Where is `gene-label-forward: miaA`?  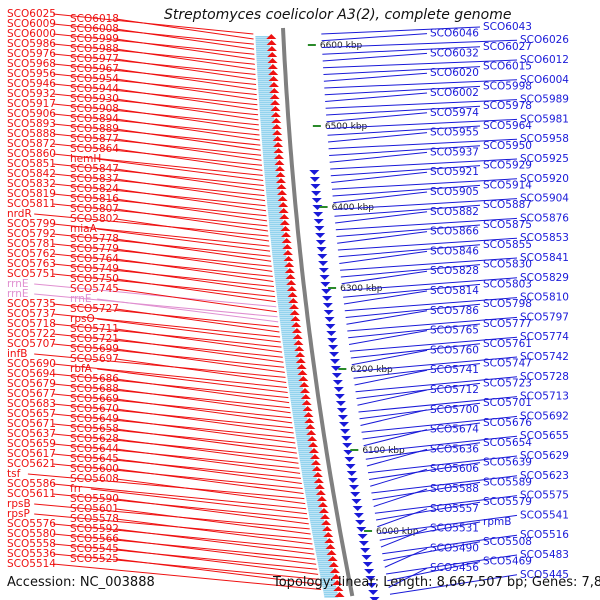
gene-label-forward: miaA is located at coordinates (84, 229).